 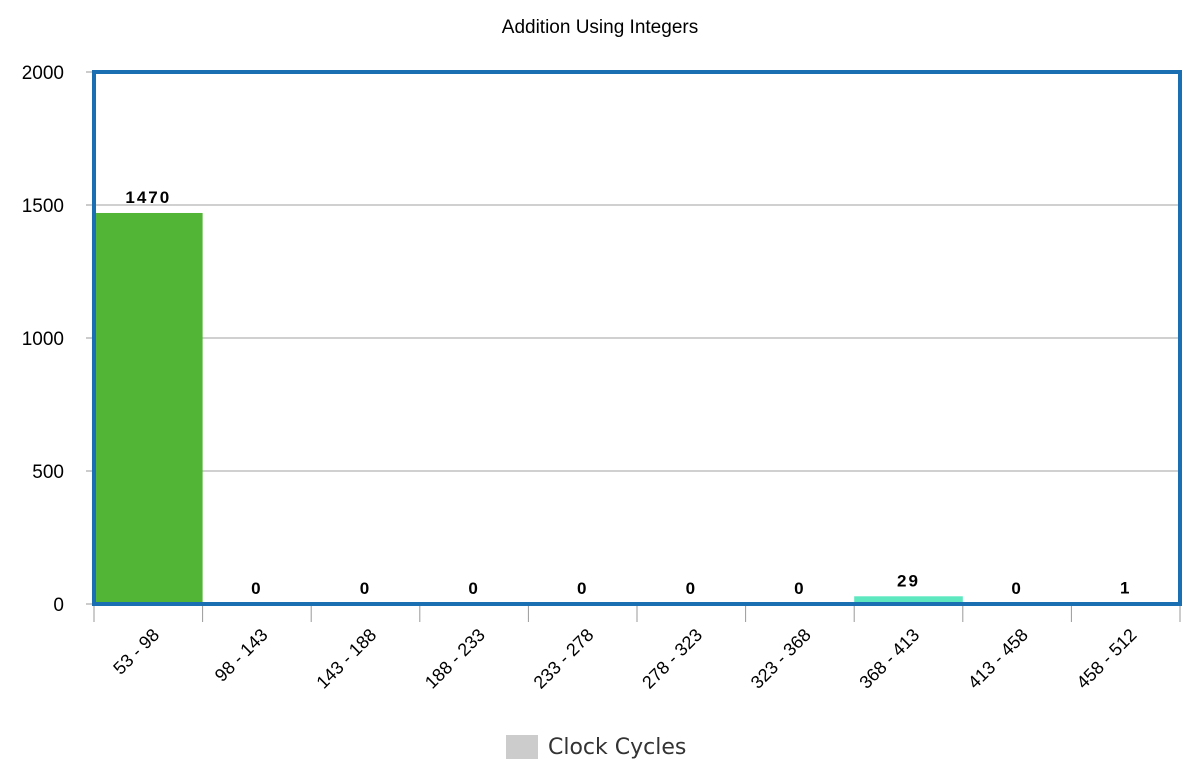 I want to click on x-tick-label: 278 - 323, so click(x=672, y=659).